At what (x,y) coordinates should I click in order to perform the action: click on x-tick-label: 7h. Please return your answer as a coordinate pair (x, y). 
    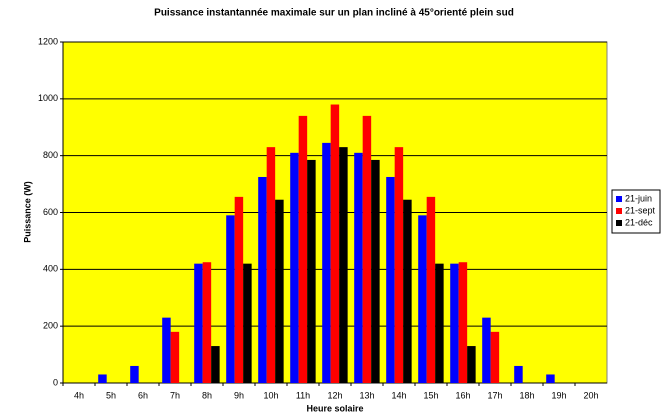
    Looking at the image, I should click on (175, 395).